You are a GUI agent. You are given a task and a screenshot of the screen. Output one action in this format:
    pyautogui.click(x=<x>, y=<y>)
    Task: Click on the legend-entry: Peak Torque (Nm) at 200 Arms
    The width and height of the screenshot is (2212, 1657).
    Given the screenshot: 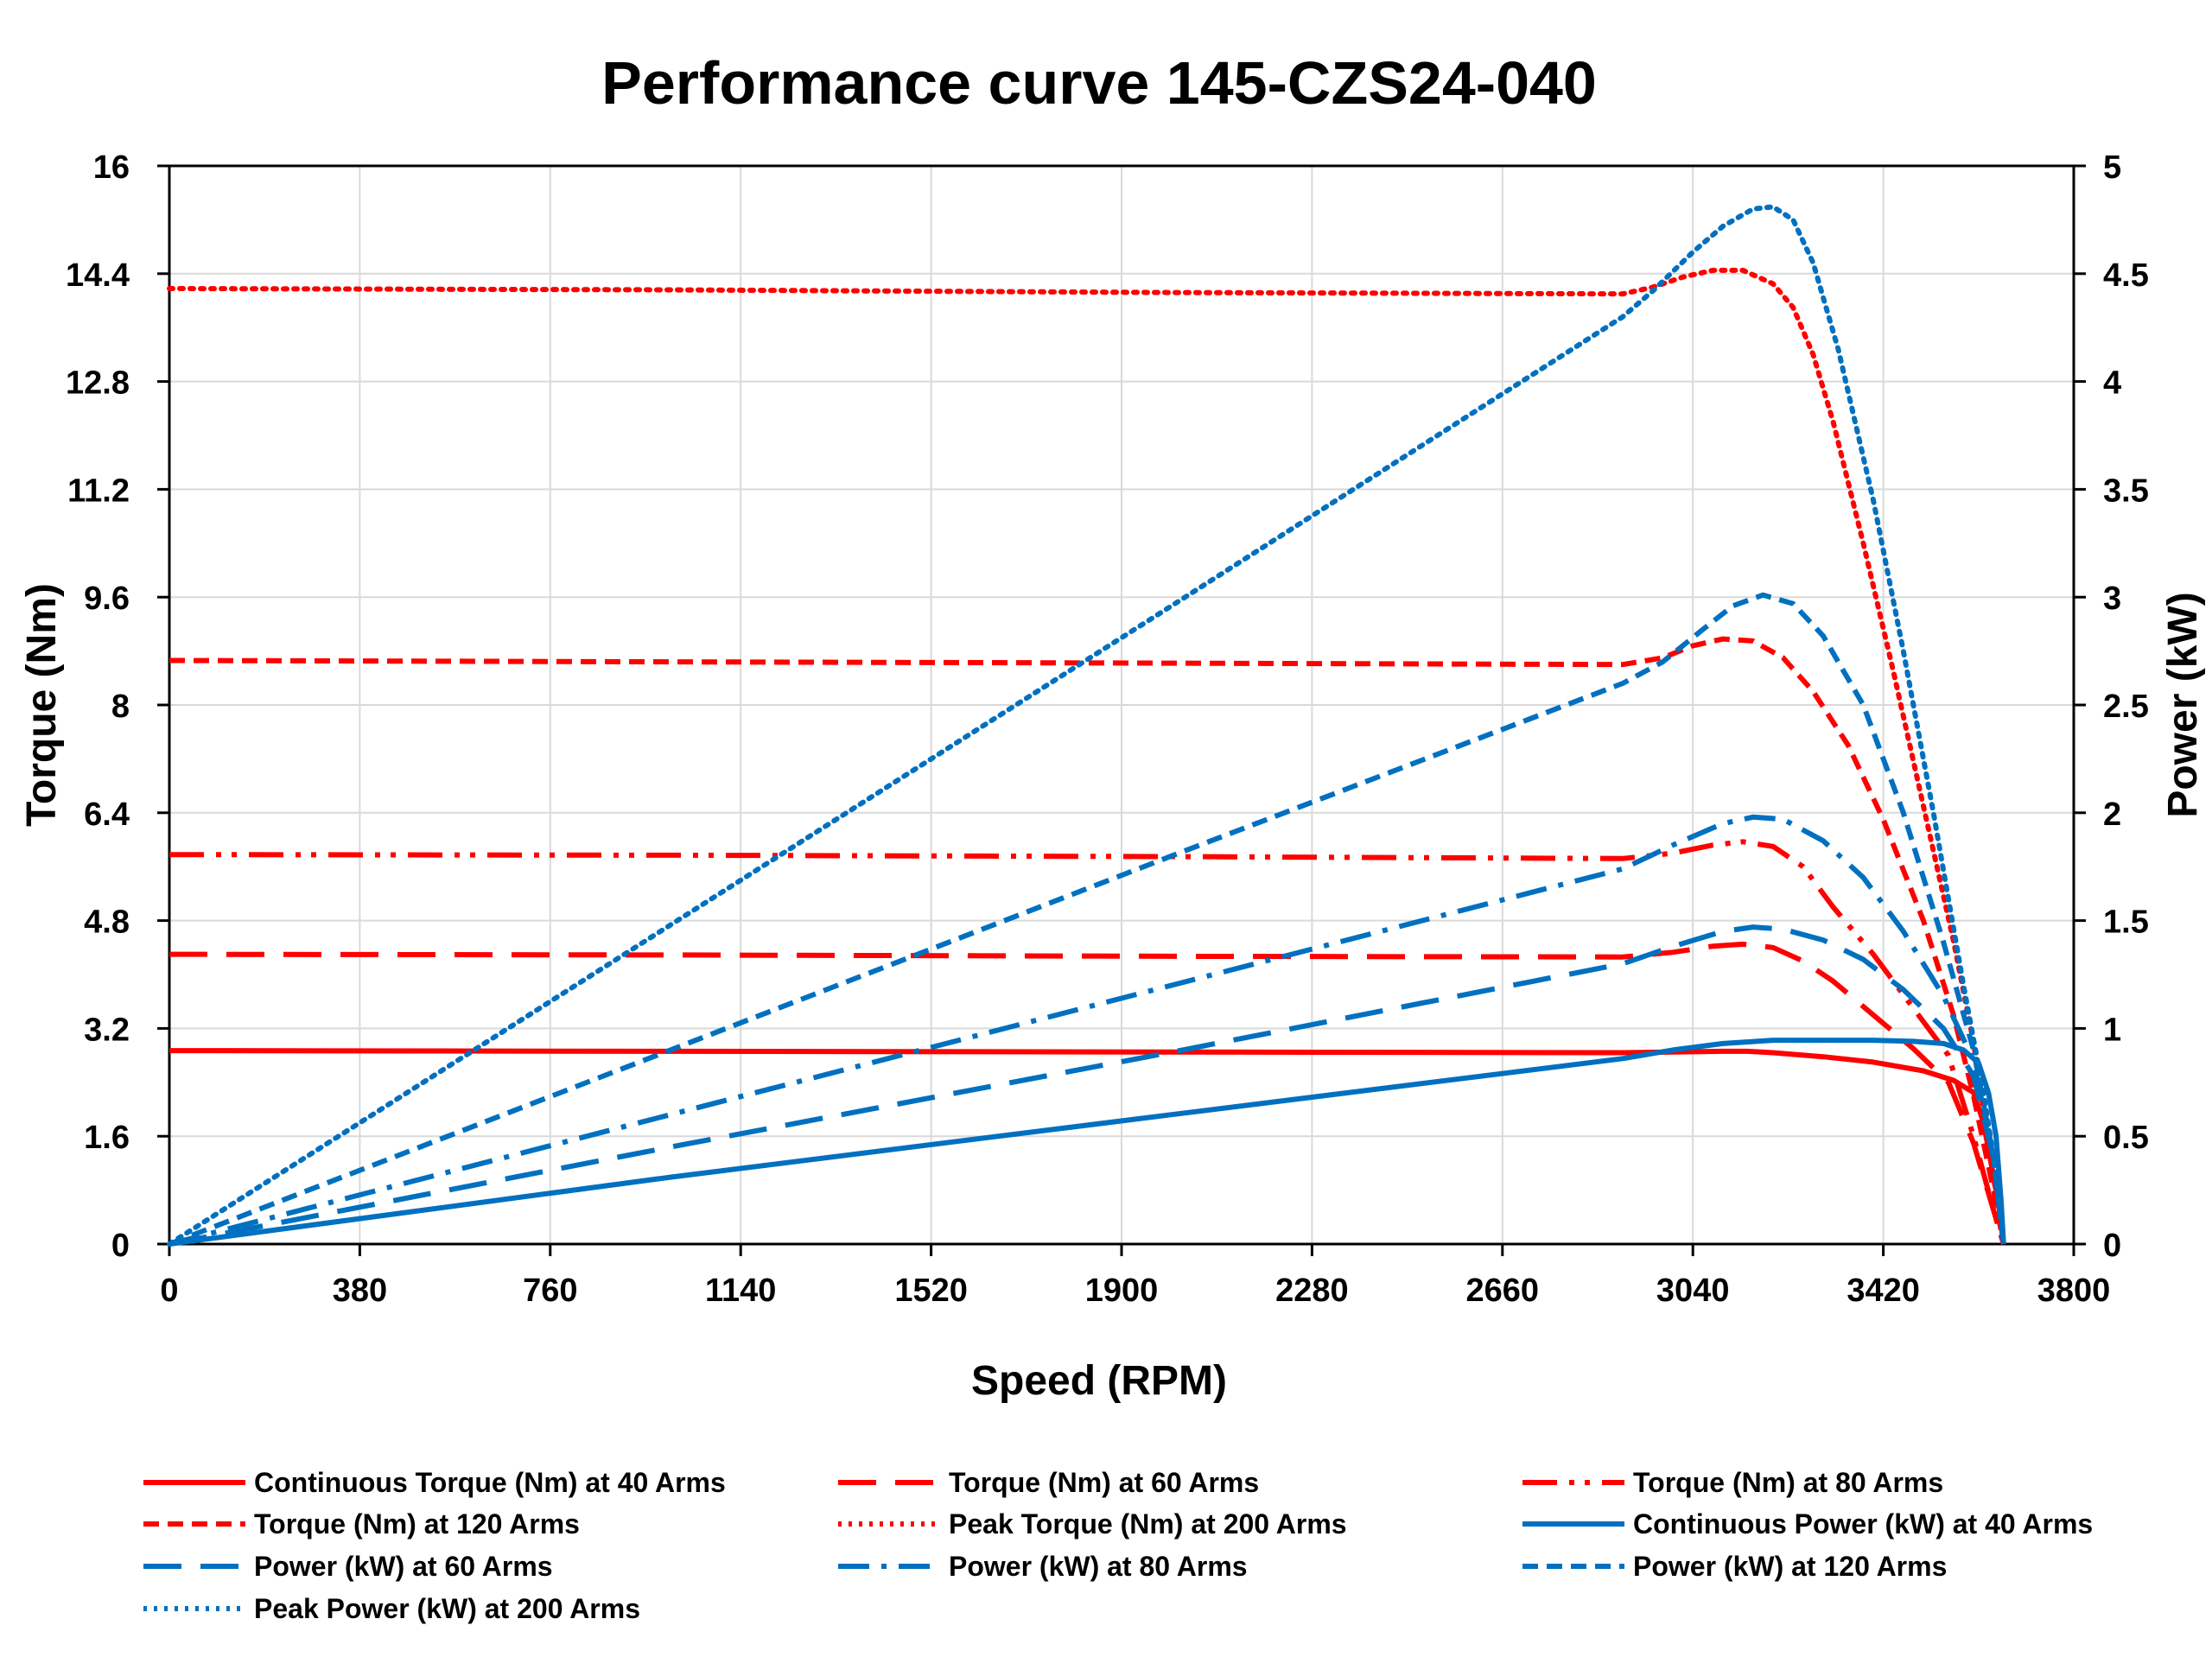 What is the action you would take?
    pyautogui.click(x=1148, y=1524)
    